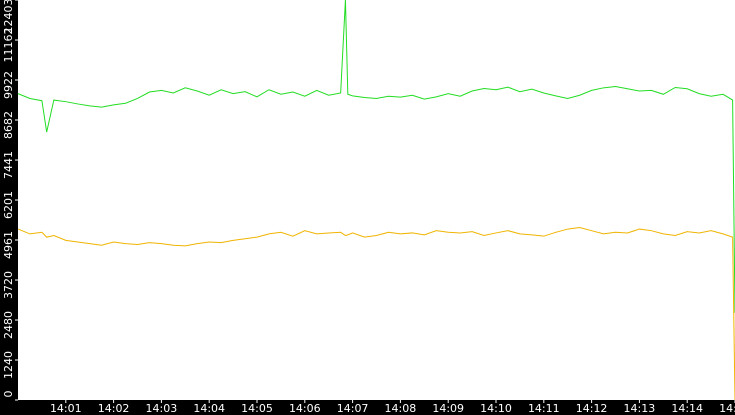 This screenshot has height=415, width=735. What do you see at coordinates (8, 17) in the screenshot?
I see `y-tick-label: 12403` at bounding box center [8, 17].